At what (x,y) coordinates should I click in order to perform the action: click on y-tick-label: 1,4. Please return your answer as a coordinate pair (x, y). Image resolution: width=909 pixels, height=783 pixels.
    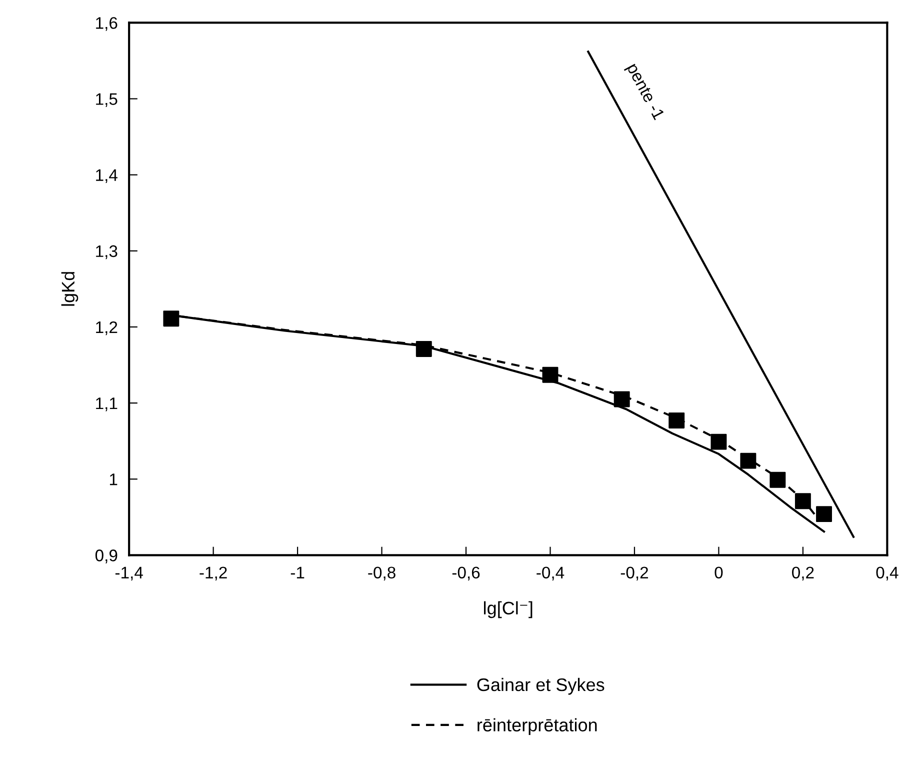
    Looking at the image, I should click on (107, 176).